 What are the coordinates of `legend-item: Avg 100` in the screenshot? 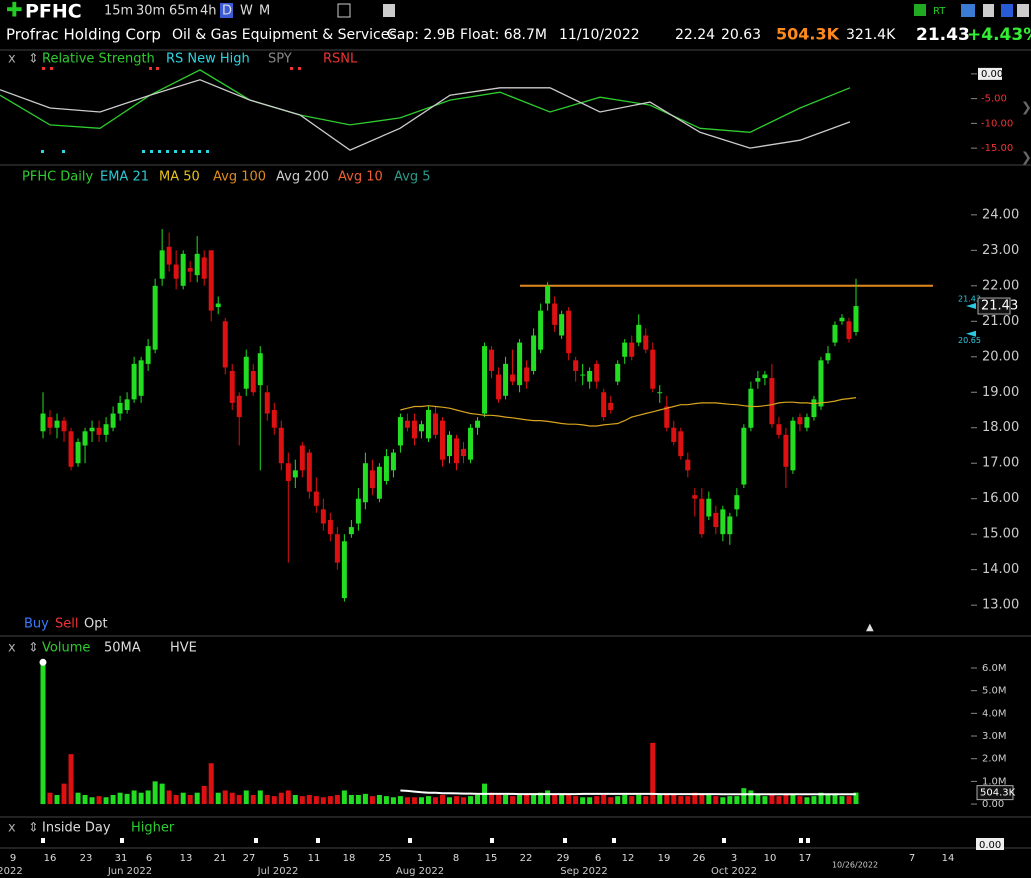 It's located at (239, 177).